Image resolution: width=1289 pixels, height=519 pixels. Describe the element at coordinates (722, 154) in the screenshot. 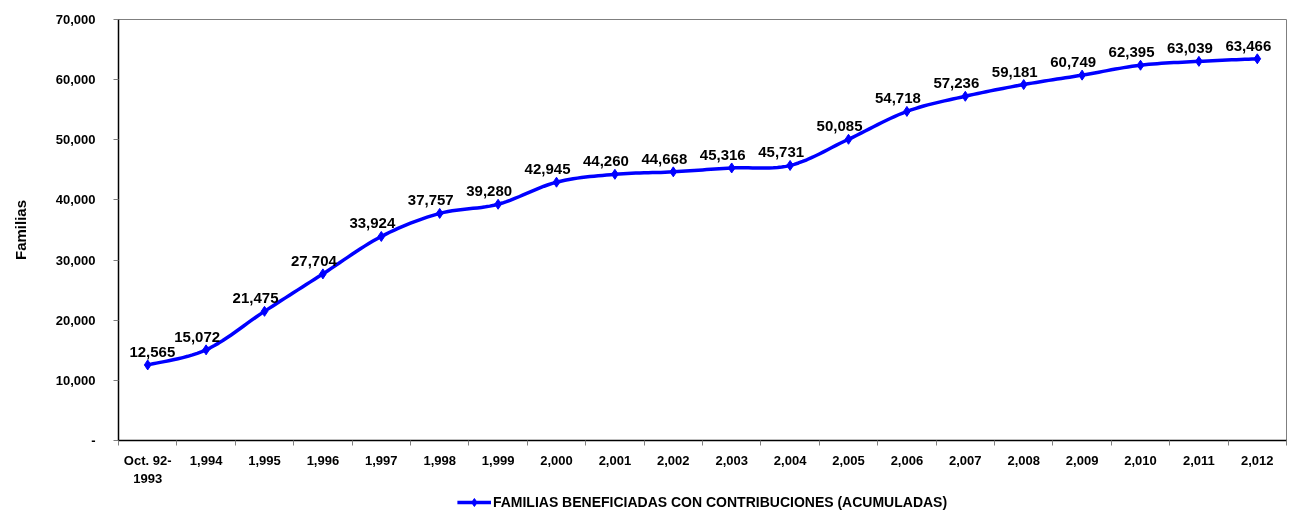

I see `data-label: 45,316` at that location.